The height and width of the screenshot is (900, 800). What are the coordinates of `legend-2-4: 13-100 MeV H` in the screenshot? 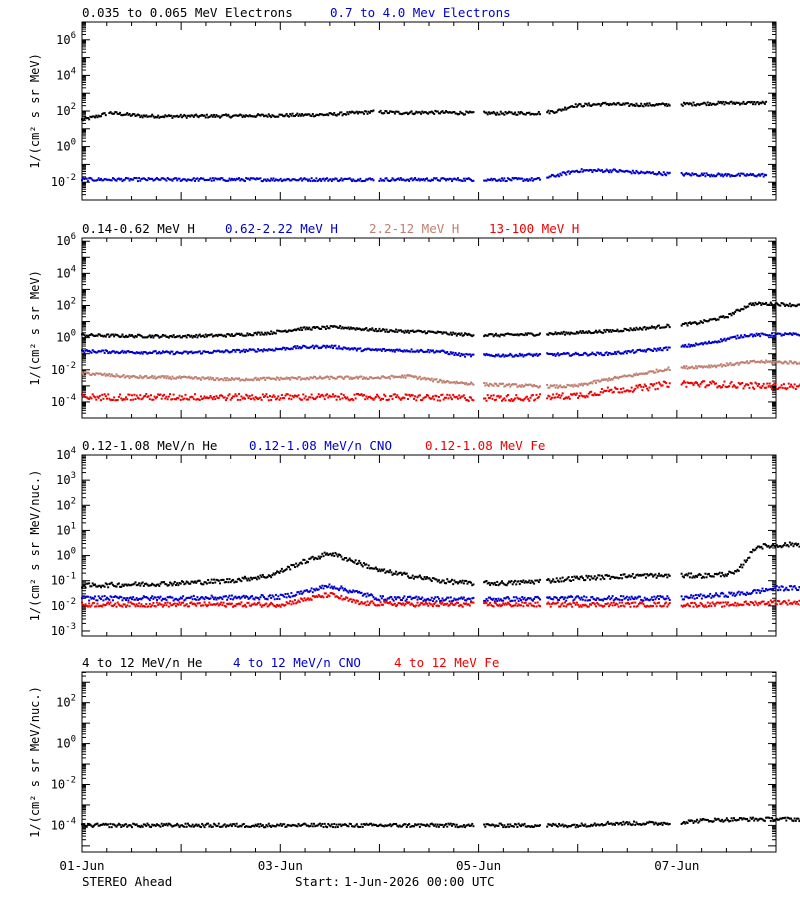 It's located at (534, 228).